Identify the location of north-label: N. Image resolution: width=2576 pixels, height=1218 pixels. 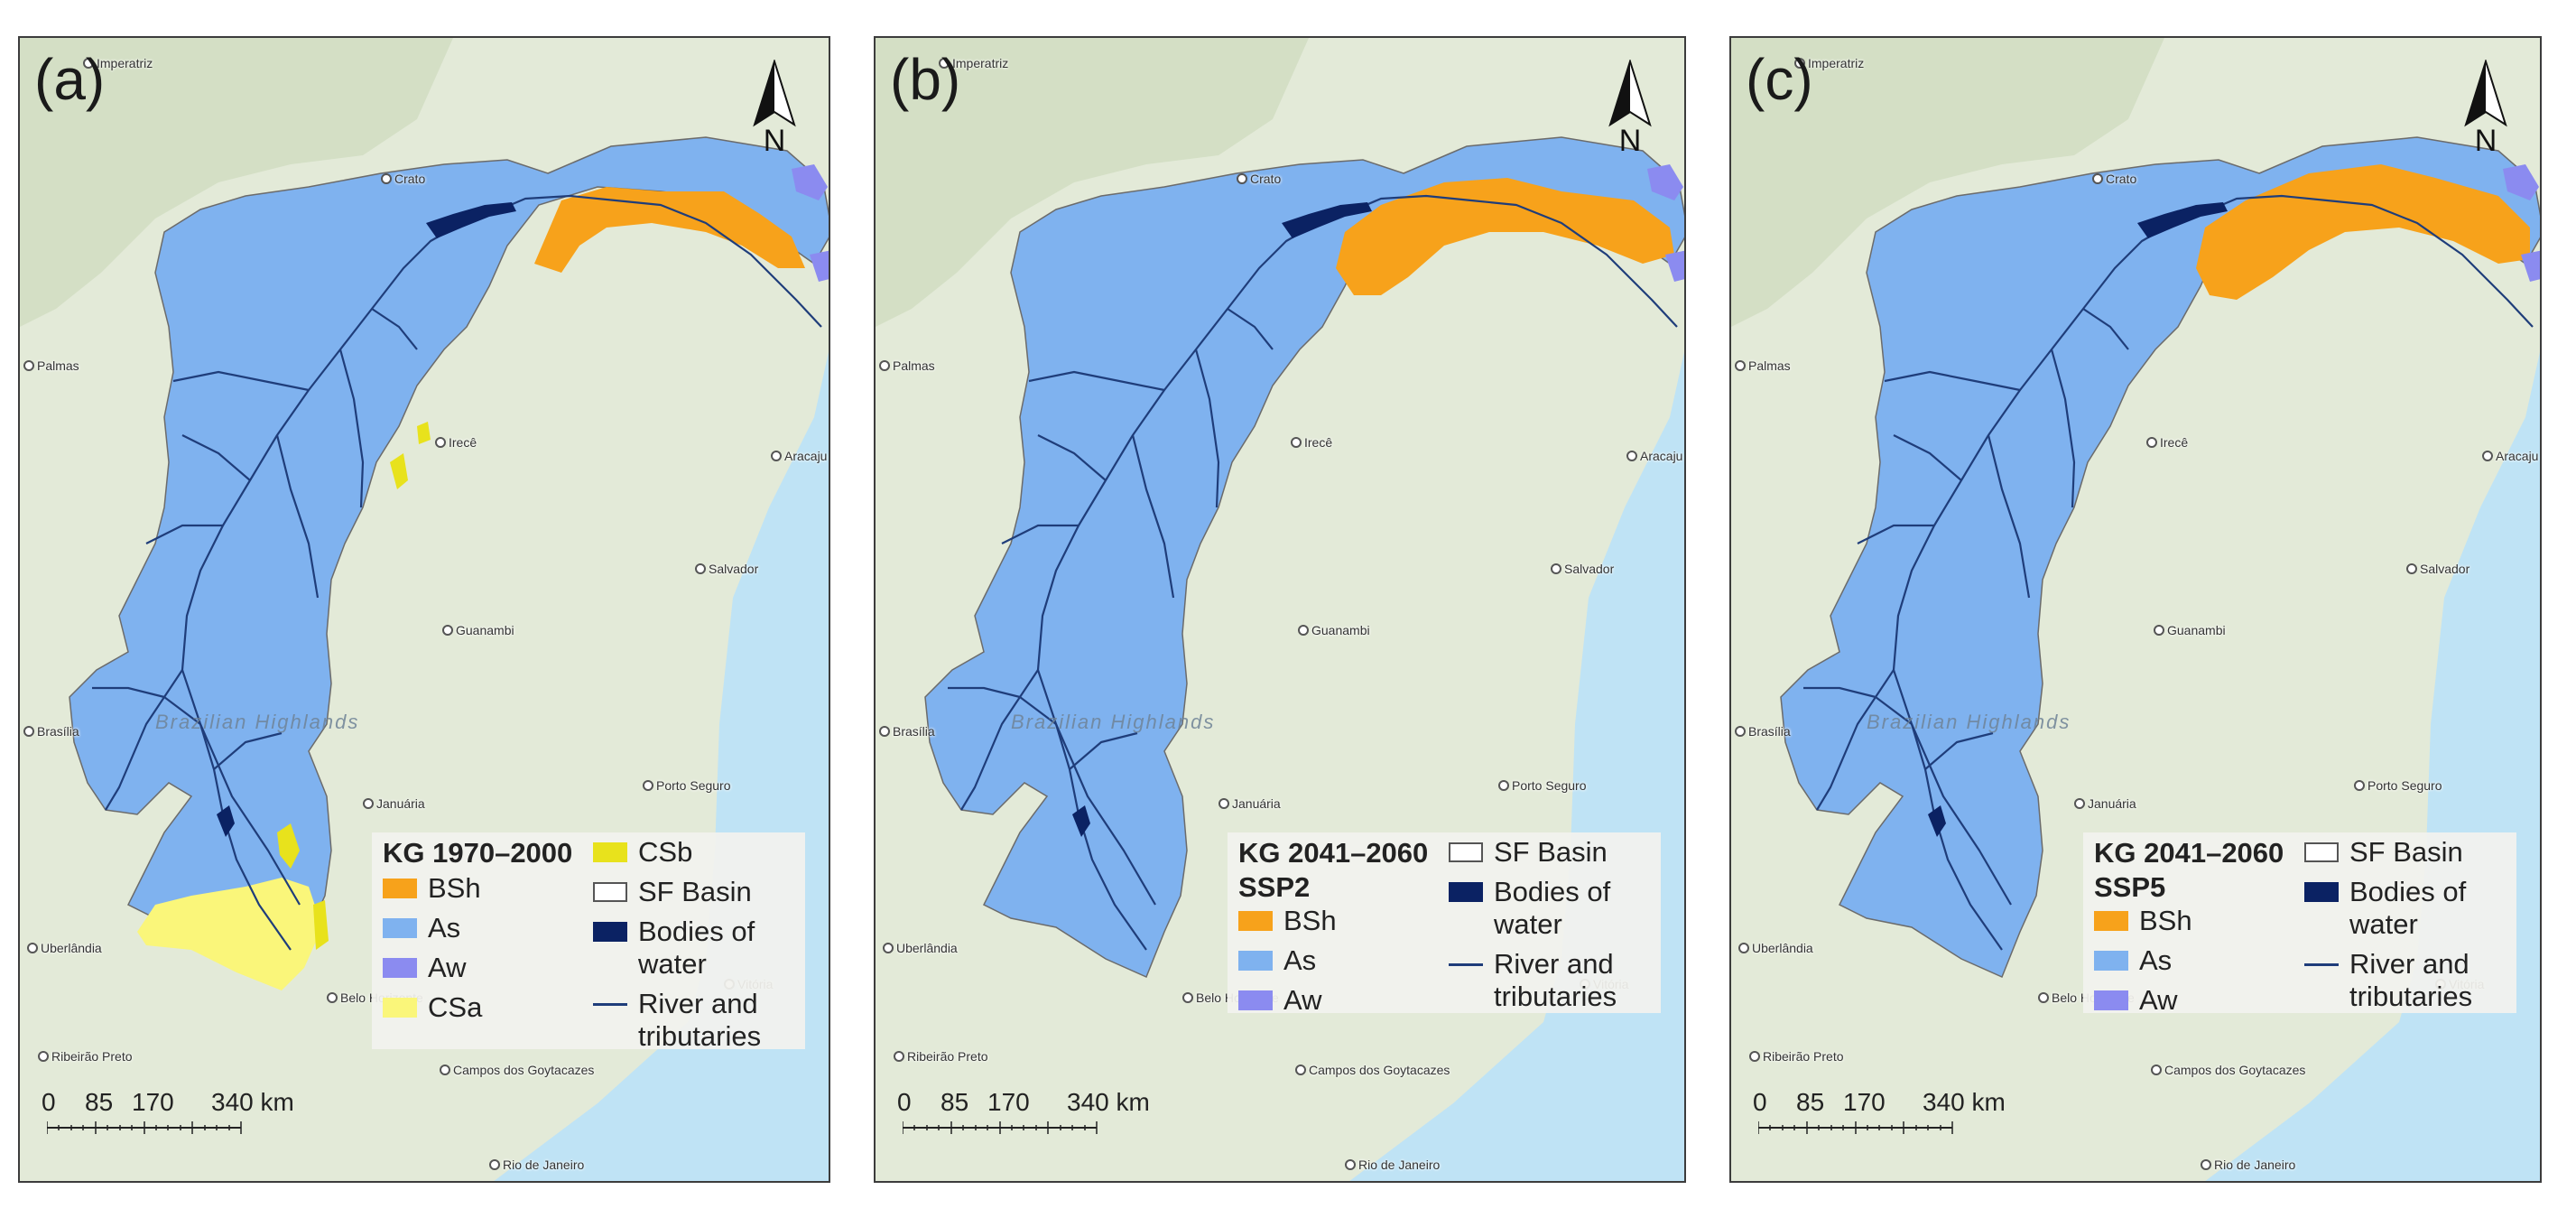
(774, 141).